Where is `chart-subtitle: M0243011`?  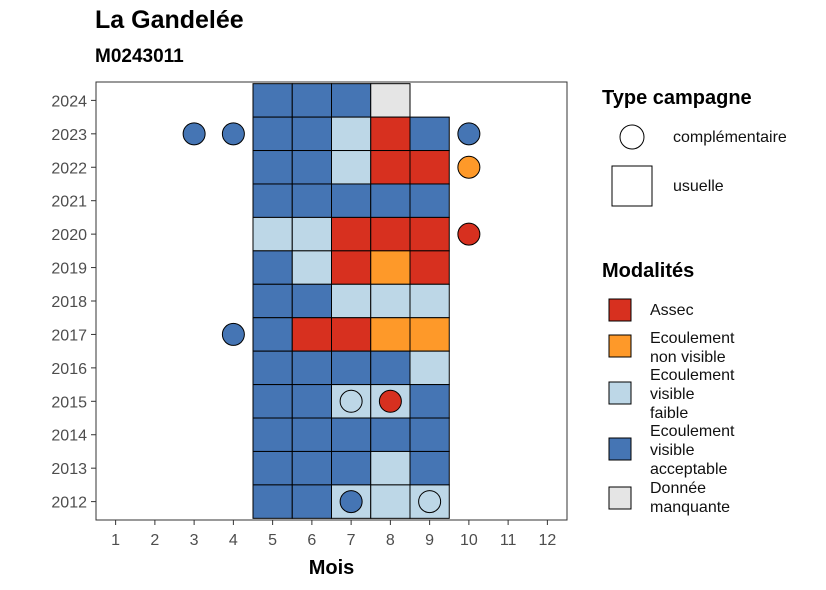
chart-subtitle: M0243011 is located at coordinates (139, 56).